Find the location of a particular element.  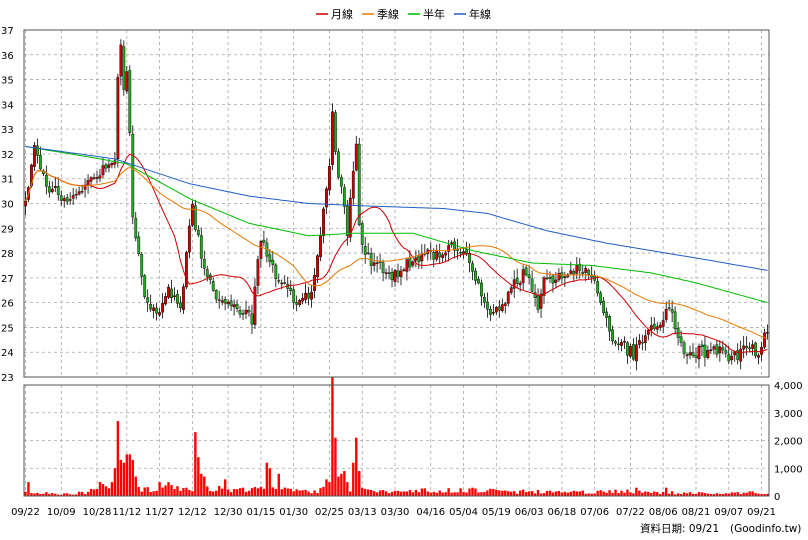

date-tick-label: 03/13 is located at coordinates (362, 512).